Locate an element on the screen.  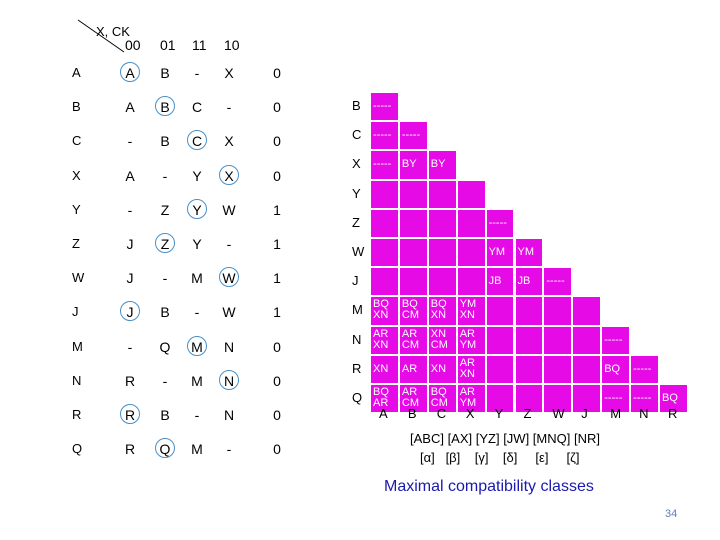
implication-col-label: M is located at coordinates (616, 413).